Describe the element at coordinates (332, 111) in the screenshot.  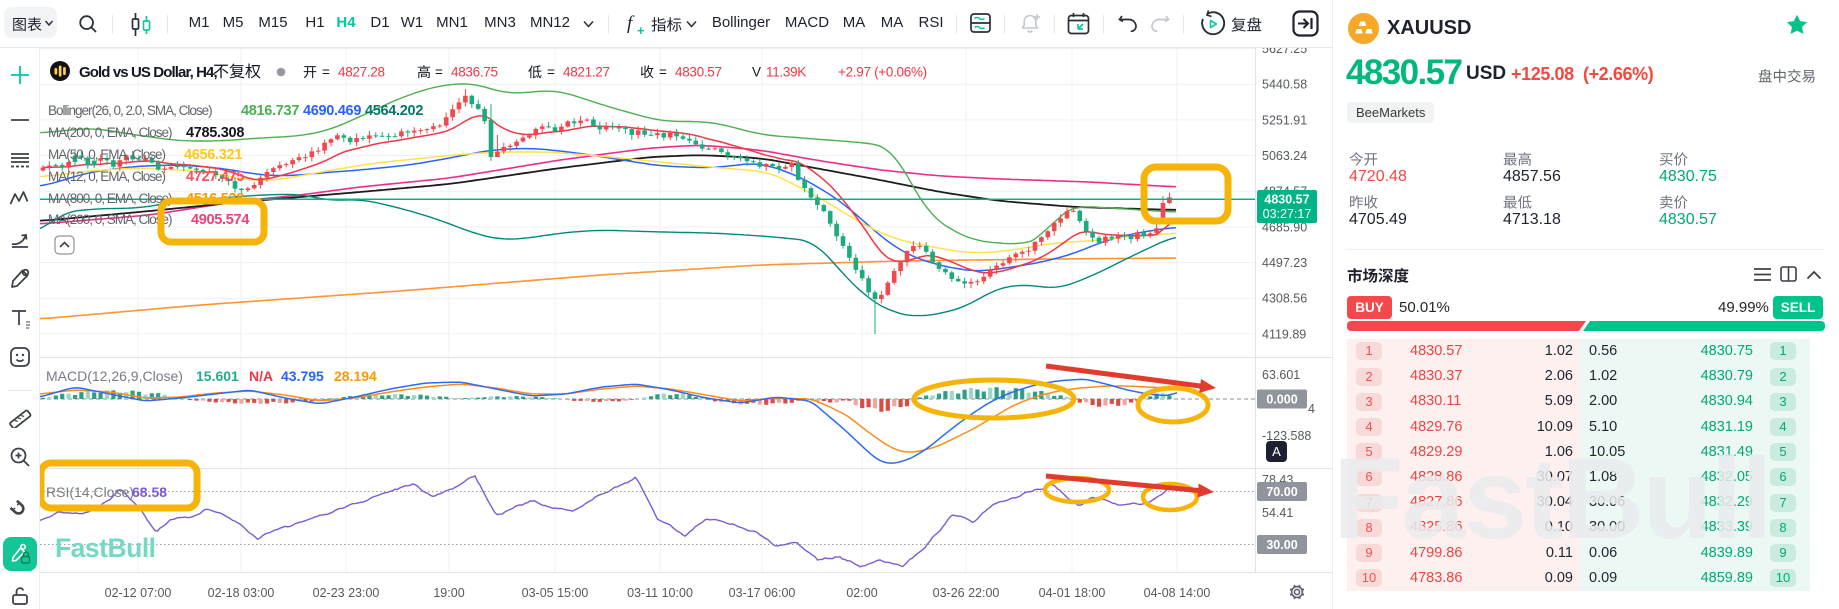
I see `svg-text: 4690.469` at that location.